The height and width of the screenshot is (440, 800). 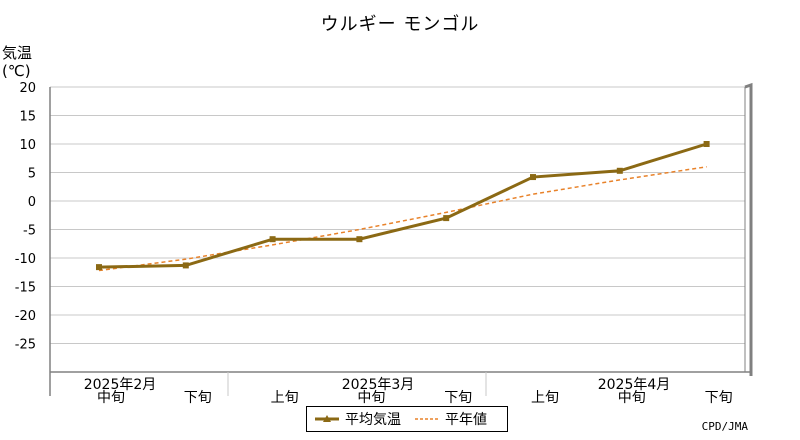 I want to click on y-tick-label: 15, so click(x=27, y=117).